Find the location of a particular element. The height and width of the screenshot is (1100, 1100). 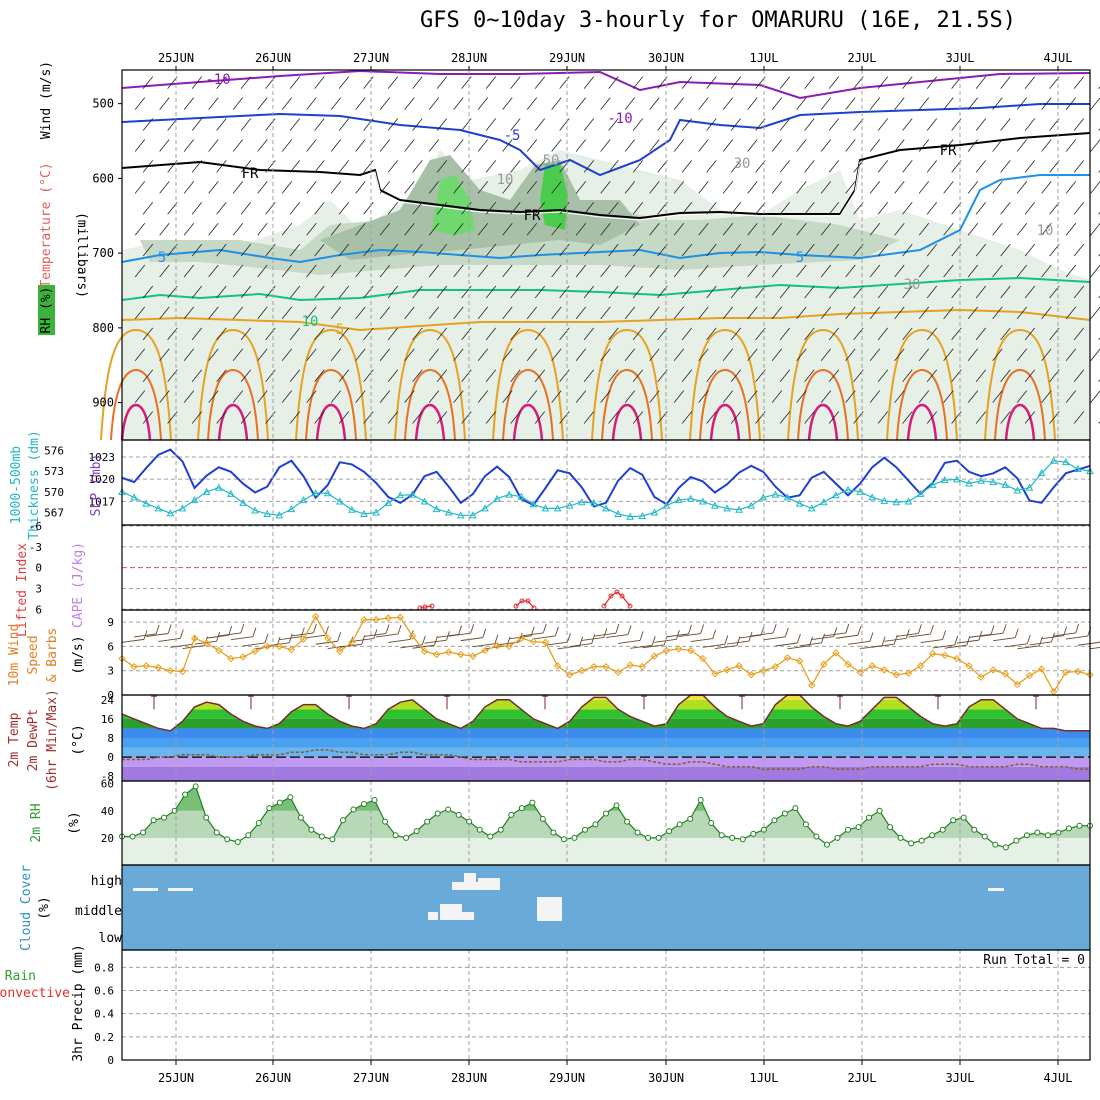

FR line is located at coordinates (606, 176).